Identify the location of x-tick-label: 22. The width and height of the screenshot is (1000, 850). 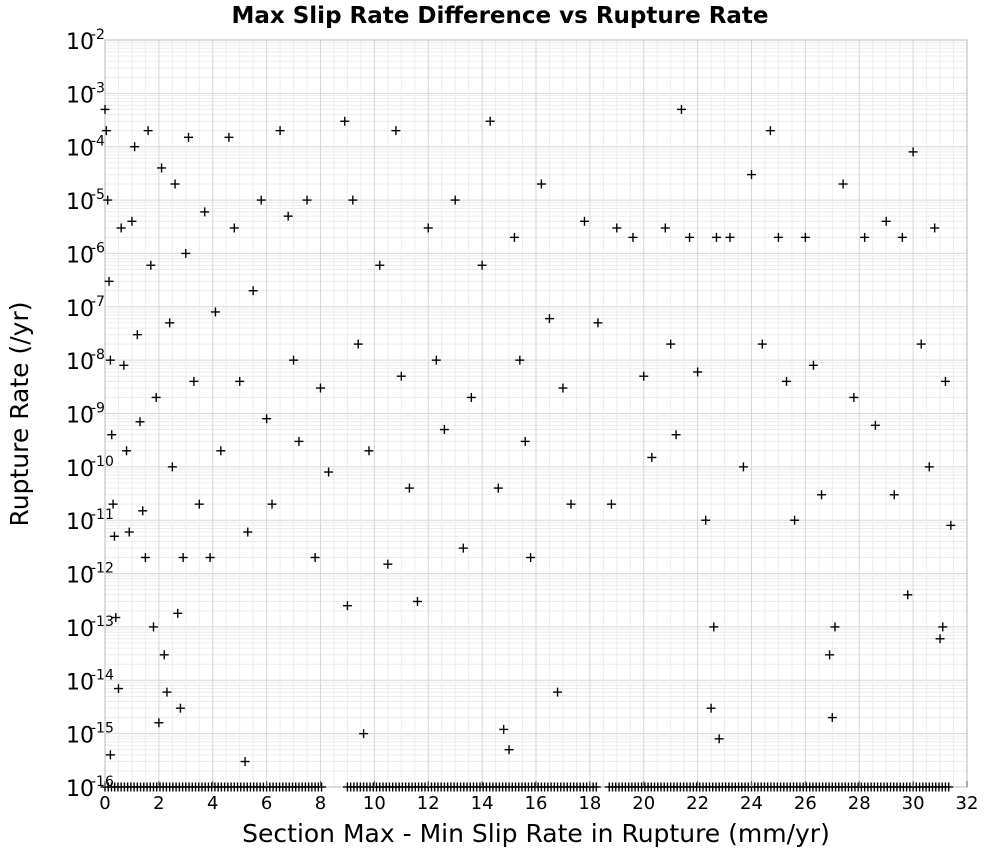
(697, 803).